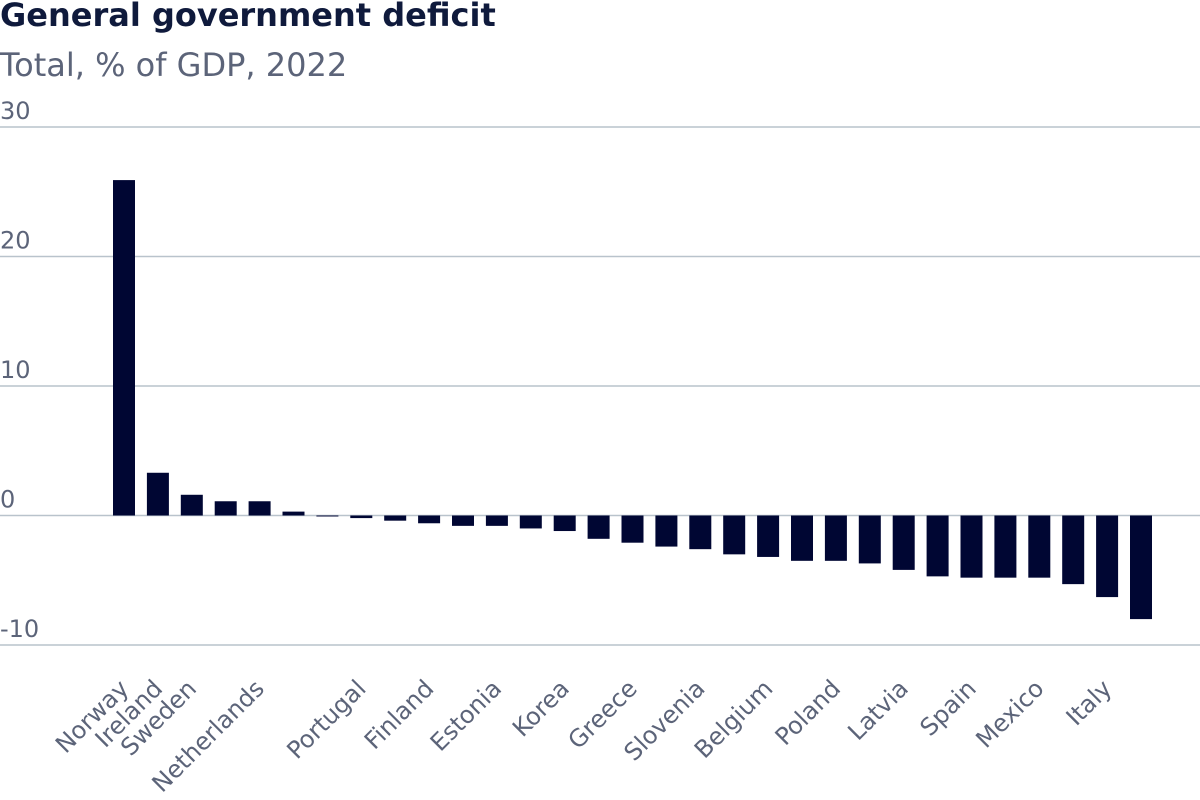 This screenshot has width=1200, height=800. Describe the element at coordinates (174, 65) in the screenshot. I see `chart-subtitle: Total, % of GDP, 2022` at that location.